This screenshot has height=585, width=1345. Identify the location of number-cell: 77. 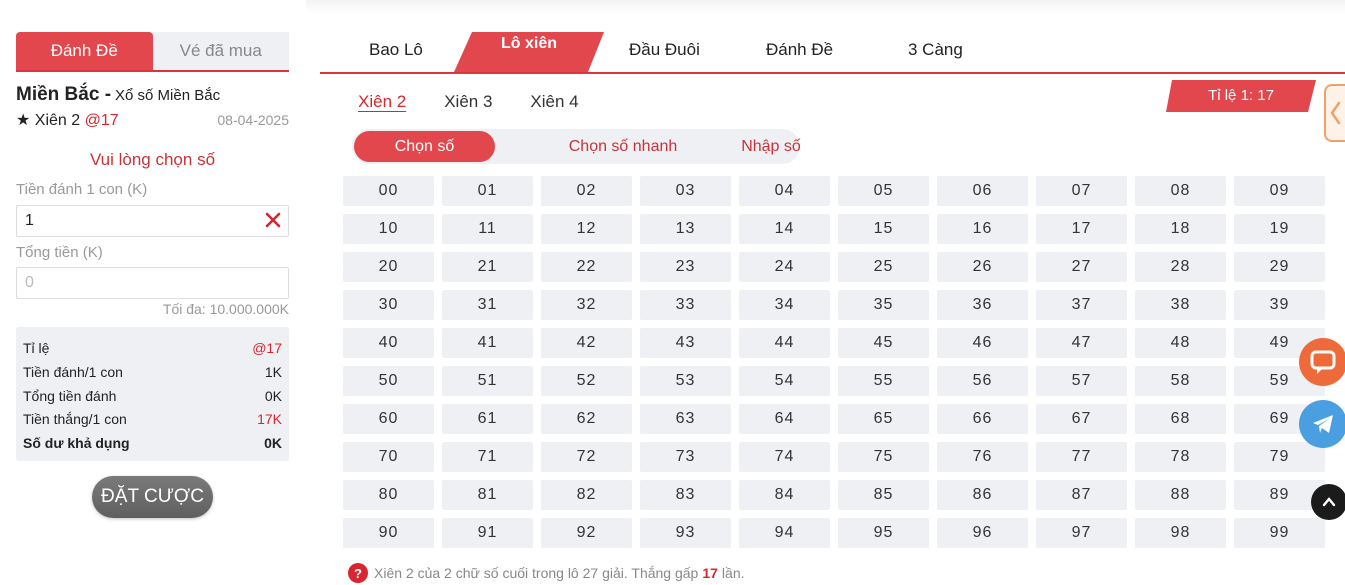
(1081, 457).